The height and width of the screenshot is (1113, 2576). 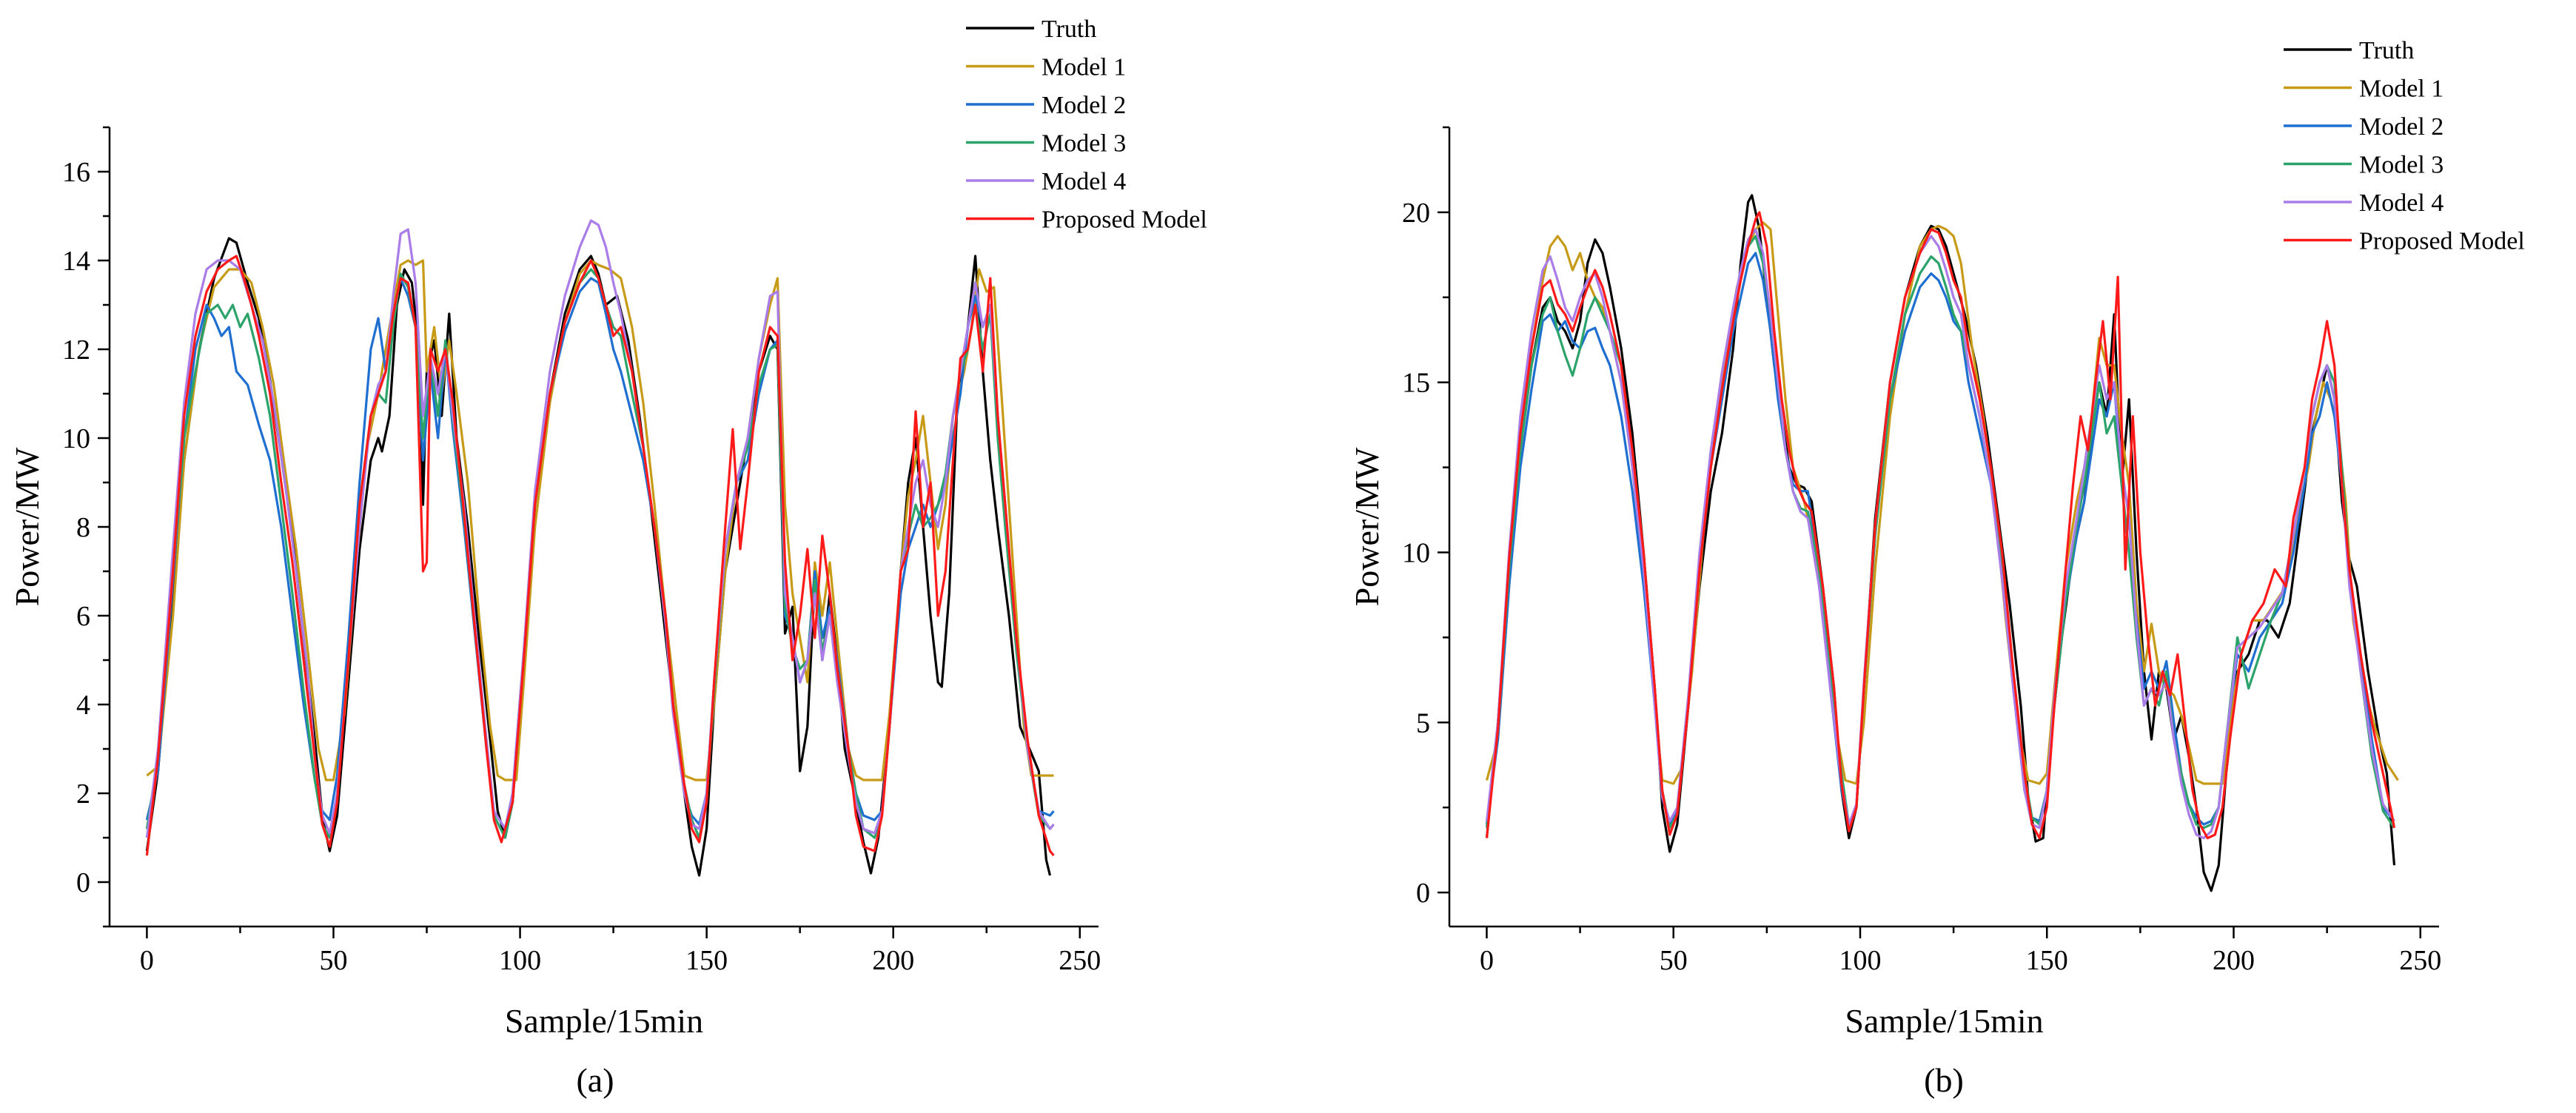 What do you see at coordinates (76, 172) in the screenshot?
I see `y-tick-label: 16` at bounding box center [76, 172].